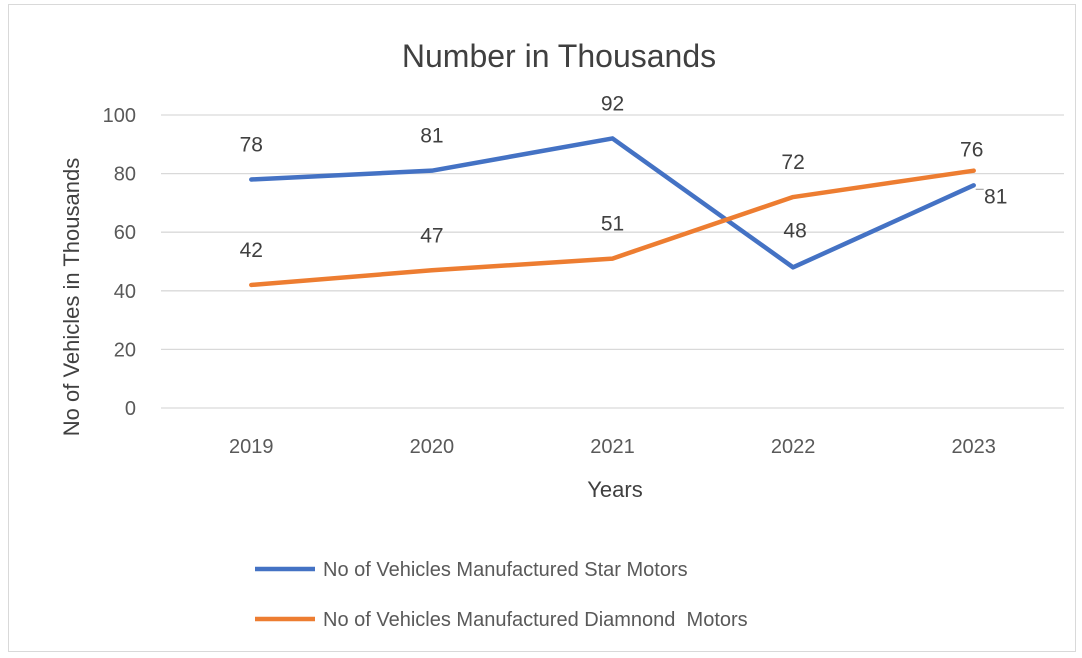 This screenshot has height=658, width=1082. Describe the element at coordinates (251, 144) in the screenshot. I see `data-label: 78` at that location.